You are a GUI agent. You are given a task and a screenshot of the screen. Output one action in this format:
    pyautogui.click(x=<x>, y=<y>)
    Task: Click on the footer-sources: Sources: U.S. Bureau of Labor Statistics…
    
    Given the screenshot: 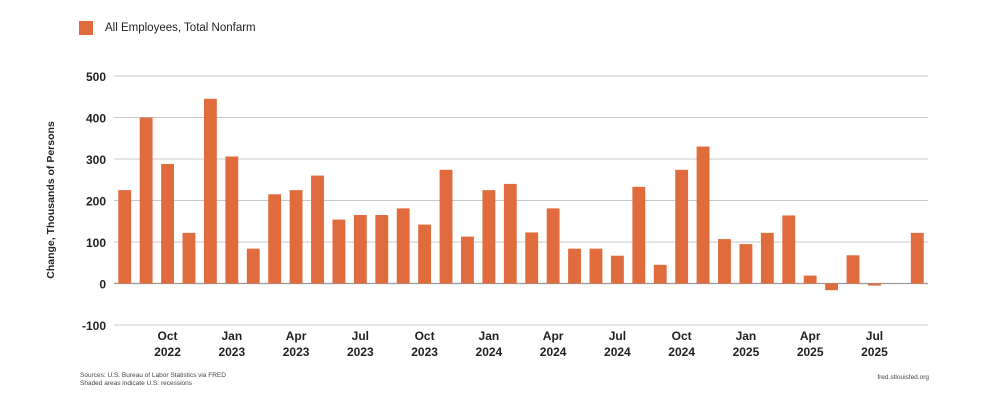 What is the action you would take?
    pyautogui.click(x=153, y=380)
    